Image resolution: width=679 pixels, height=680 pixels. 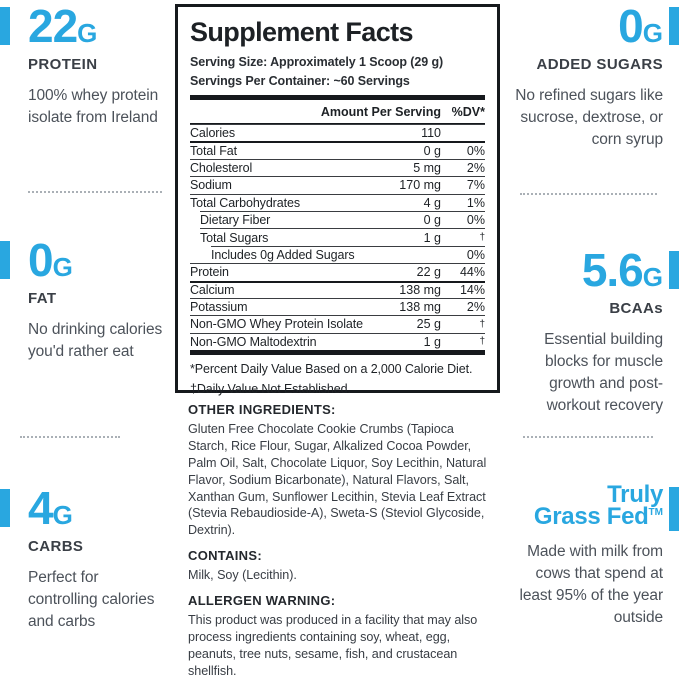 I want to click on row-name: Total Sugars, so click(x=234, y=237).